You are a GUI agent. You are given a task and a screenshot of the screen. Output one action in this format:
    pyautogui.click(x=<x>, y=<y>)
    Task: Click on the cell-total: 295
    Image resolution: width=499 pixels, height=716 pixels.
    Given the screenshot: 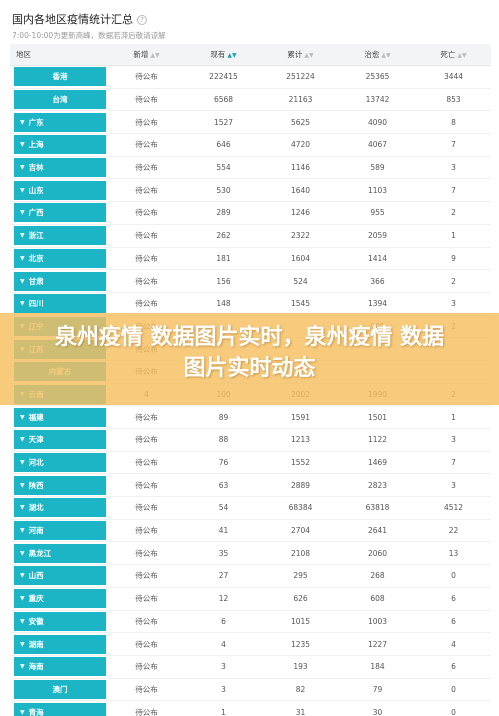 What is the action you would take?
    pyautogui.click(x=300, y=576)
    